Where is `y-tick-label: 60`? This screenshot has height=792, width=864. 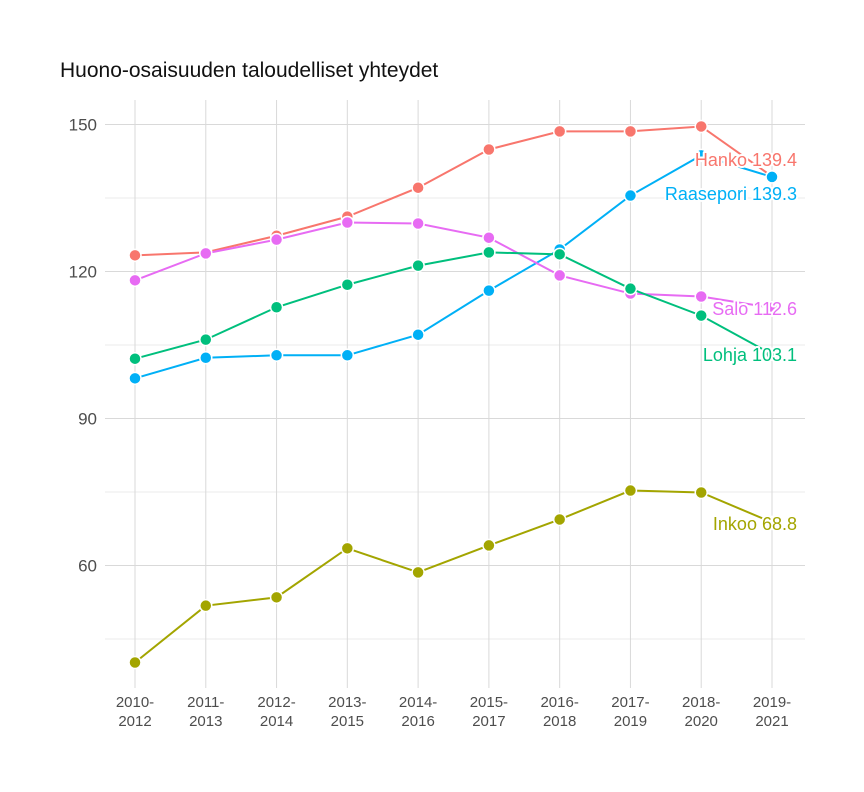 y-tick-label: 60 is located at coordinates (87, 566).